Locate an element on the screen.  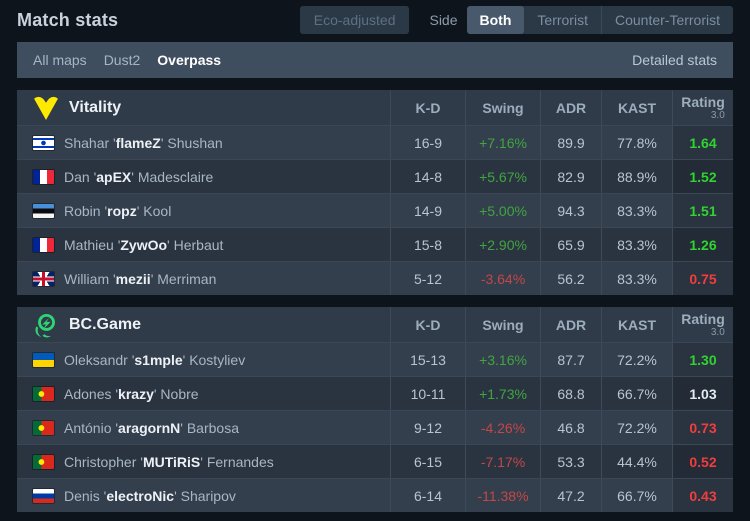
player-cell: Denis 'electroNic' Sharipov is located at coordinates (203, 495).